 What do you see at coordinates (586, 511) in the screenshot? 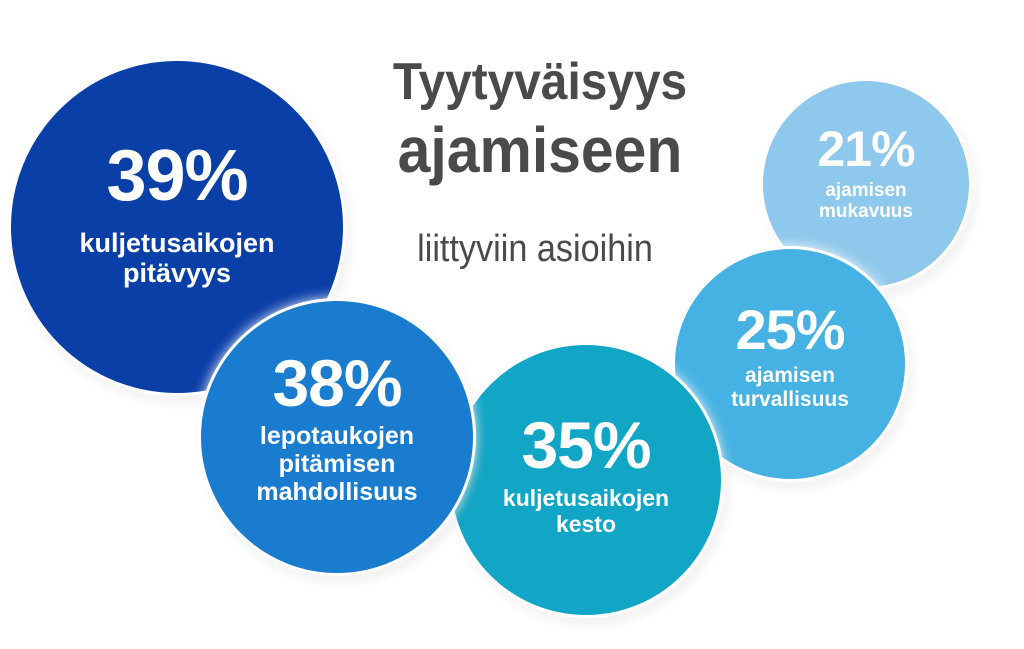
I see `bubble-label: kuljetusaikojen kesto` at bounding box center [586, 511].